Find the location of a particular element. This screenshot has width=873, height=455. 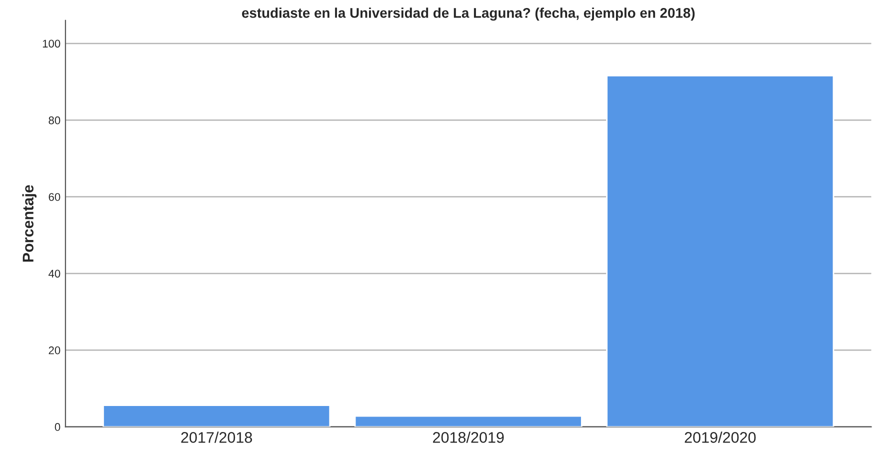

chart-title: estudiaste en la Universidad de La Laguna? (fecha, ejemplo en 2018) is located at coordinates (468, 14).